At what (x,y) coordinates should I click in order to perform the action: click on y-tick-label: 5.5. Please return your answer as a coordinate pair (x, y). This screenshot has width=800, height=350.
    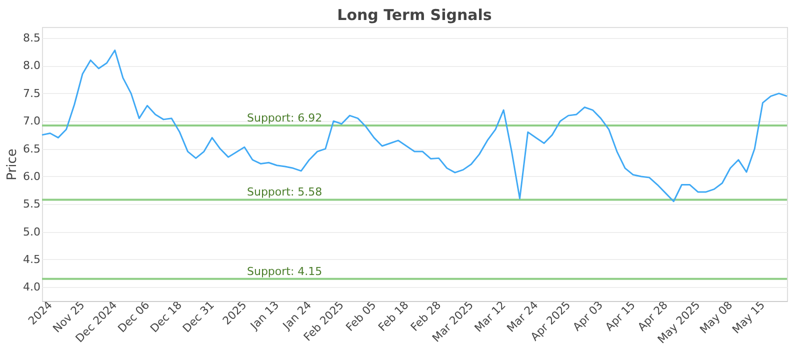
    Looking at the image, I should click on (31, 204).